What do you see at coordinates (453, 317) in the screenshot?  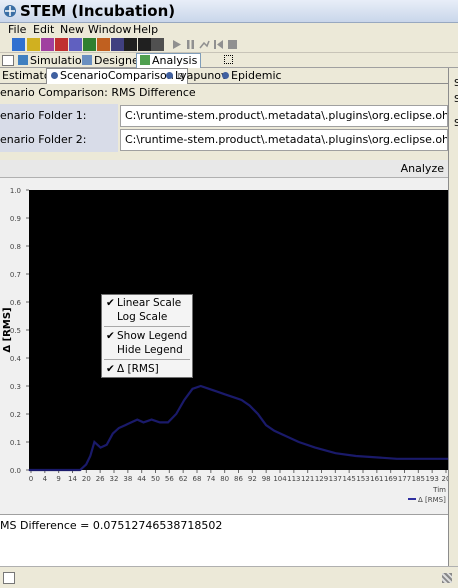 I see `right-side-pane: S S S` at bounding box center [453, 317].